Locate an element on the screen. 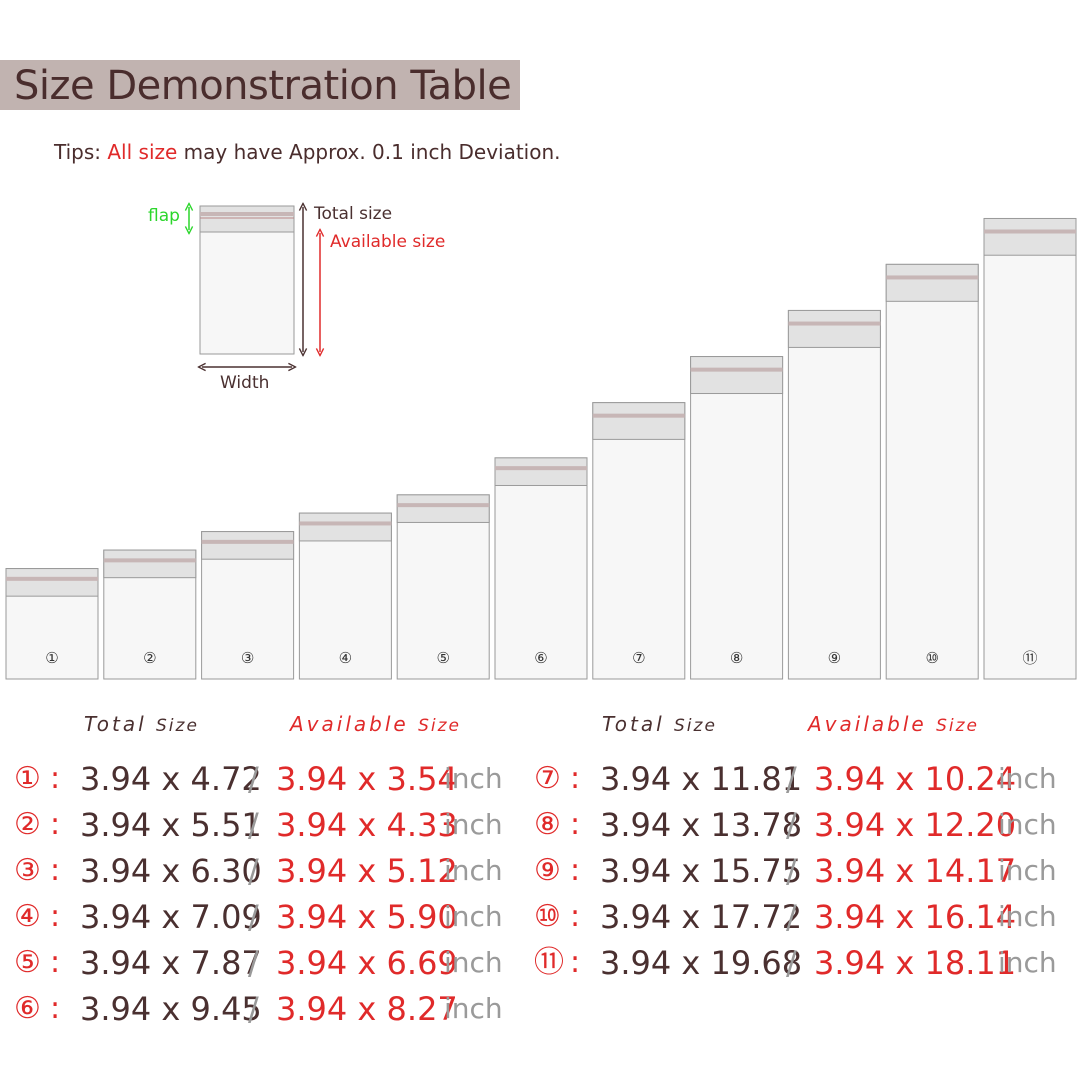 The width and height of the screenshot is (1080, 1080). size-row: ②:3.94 x 5.51/ 3.94 x 4.33 inch is located at coordinates (274, 825).